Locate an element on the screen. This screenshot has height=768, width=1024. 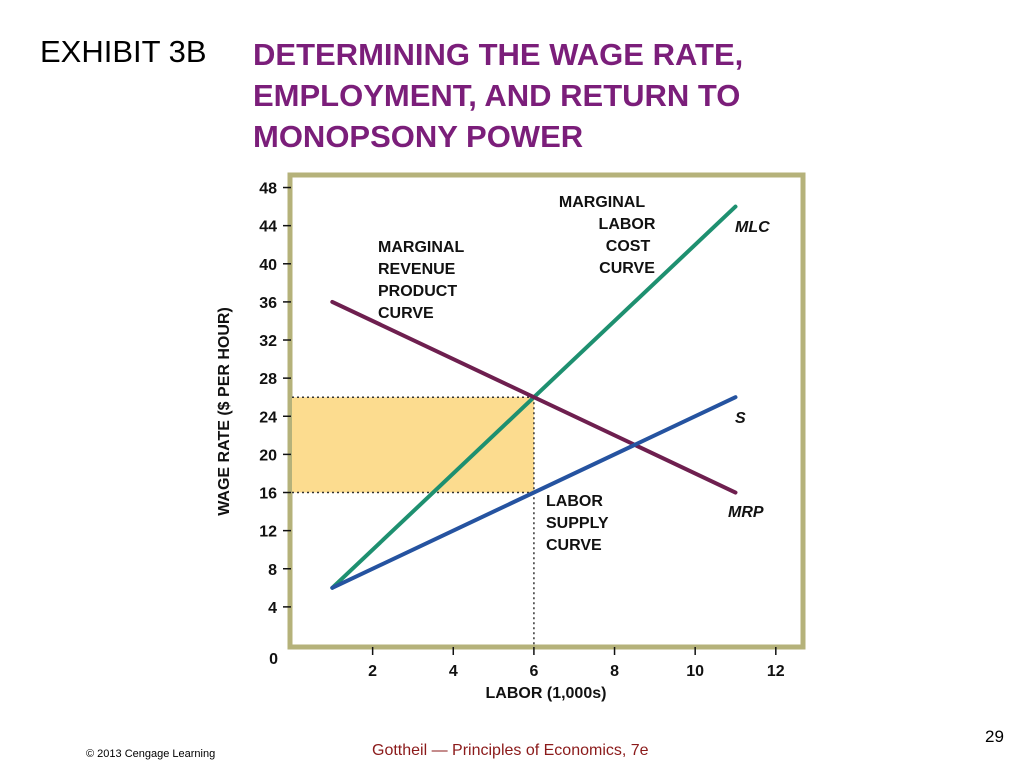
x-tick-label: 12 is located at coordinates (776, 671).